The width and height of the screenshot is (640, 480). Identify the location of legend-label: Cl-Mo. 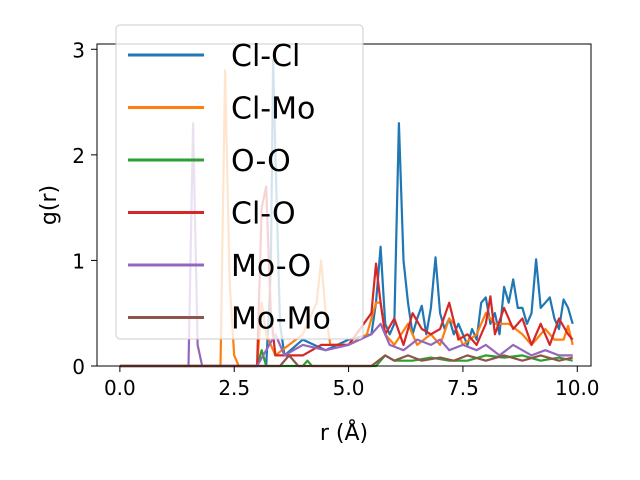
(273, 109).